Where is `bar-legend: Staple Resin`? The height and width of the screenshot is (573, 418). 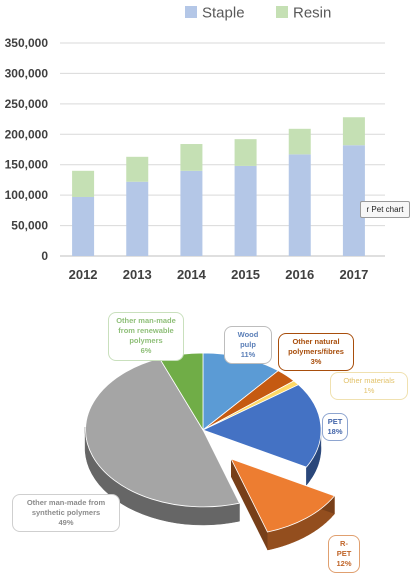
bar-legend: Staple Resin is located at coordinates (258, 13).